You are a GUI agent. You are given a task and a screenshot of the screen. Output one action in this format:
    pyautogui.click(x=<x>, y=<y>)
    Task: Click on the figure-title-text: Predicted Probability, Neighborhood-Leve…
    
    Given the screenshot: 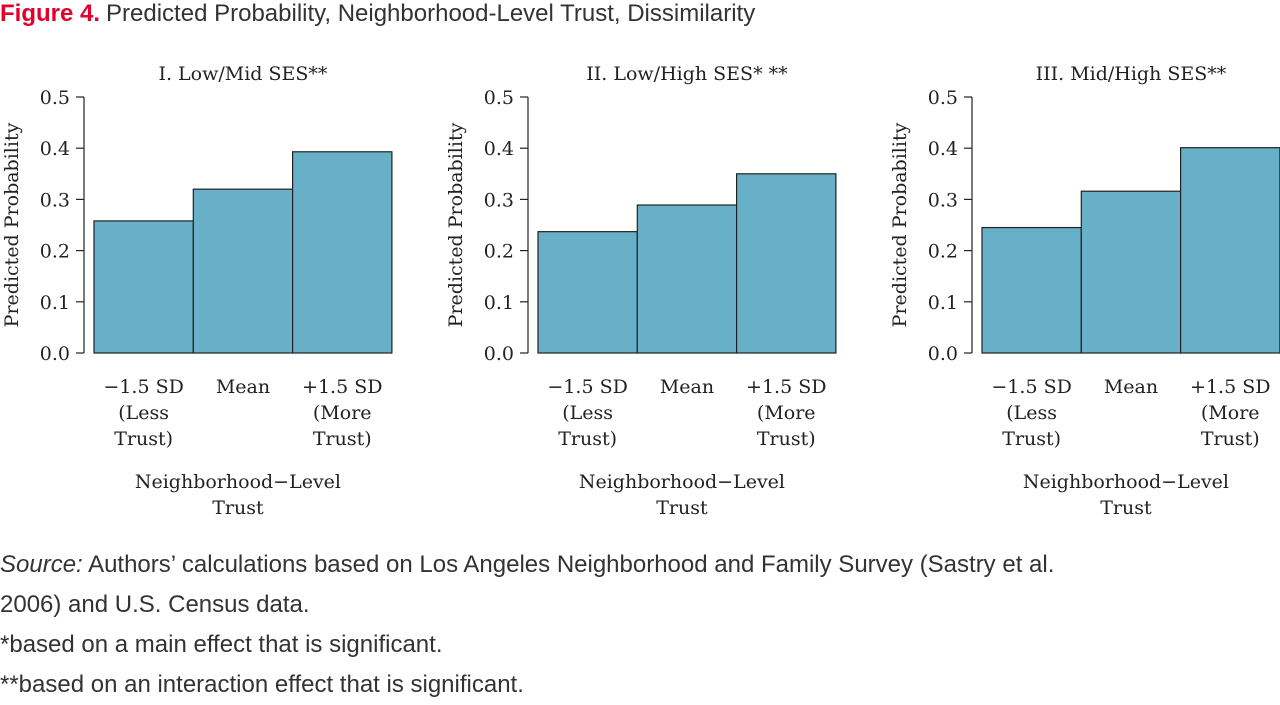 What is the action you would take?
    pyautogui.click(x=431, y=13)
    